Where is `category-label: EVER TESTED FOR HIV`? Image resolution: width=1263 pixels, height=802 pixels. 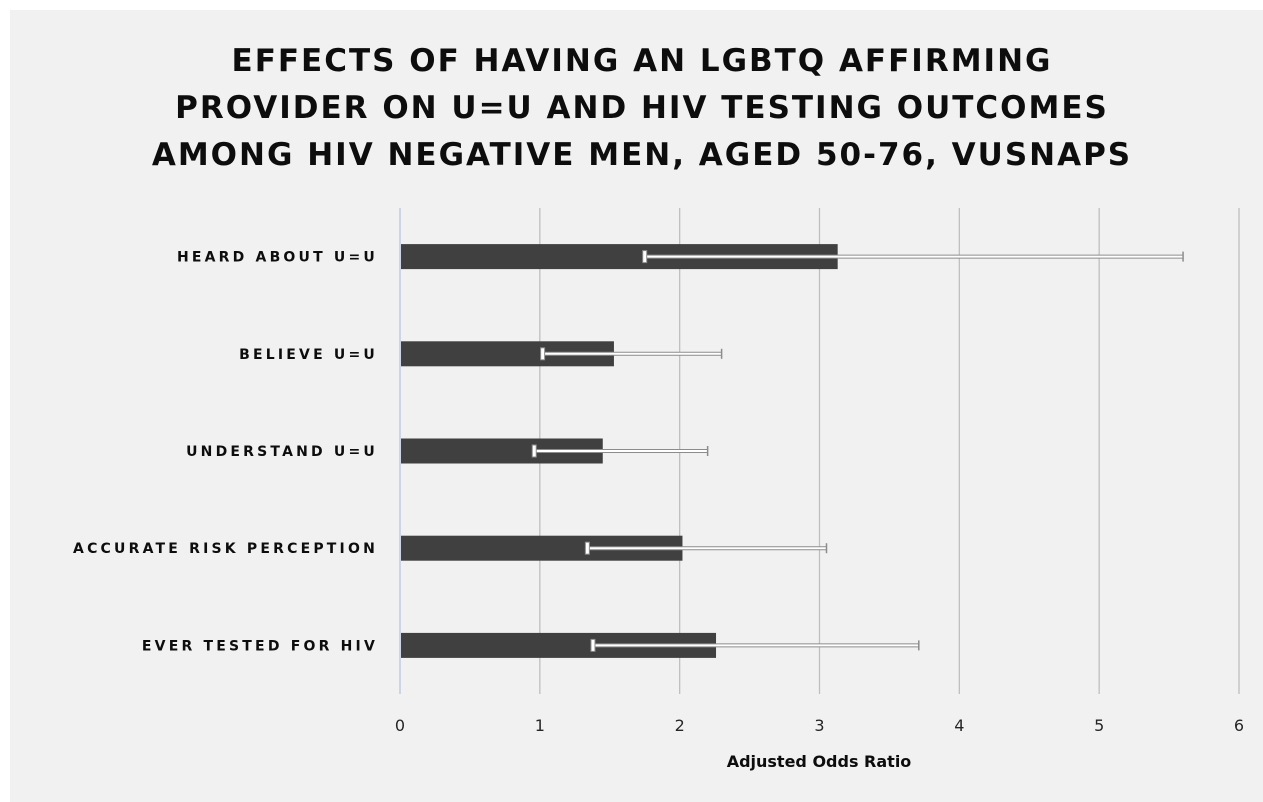
category-label: EVER TESTED FOR HIV is located at coordinates (260, 646).